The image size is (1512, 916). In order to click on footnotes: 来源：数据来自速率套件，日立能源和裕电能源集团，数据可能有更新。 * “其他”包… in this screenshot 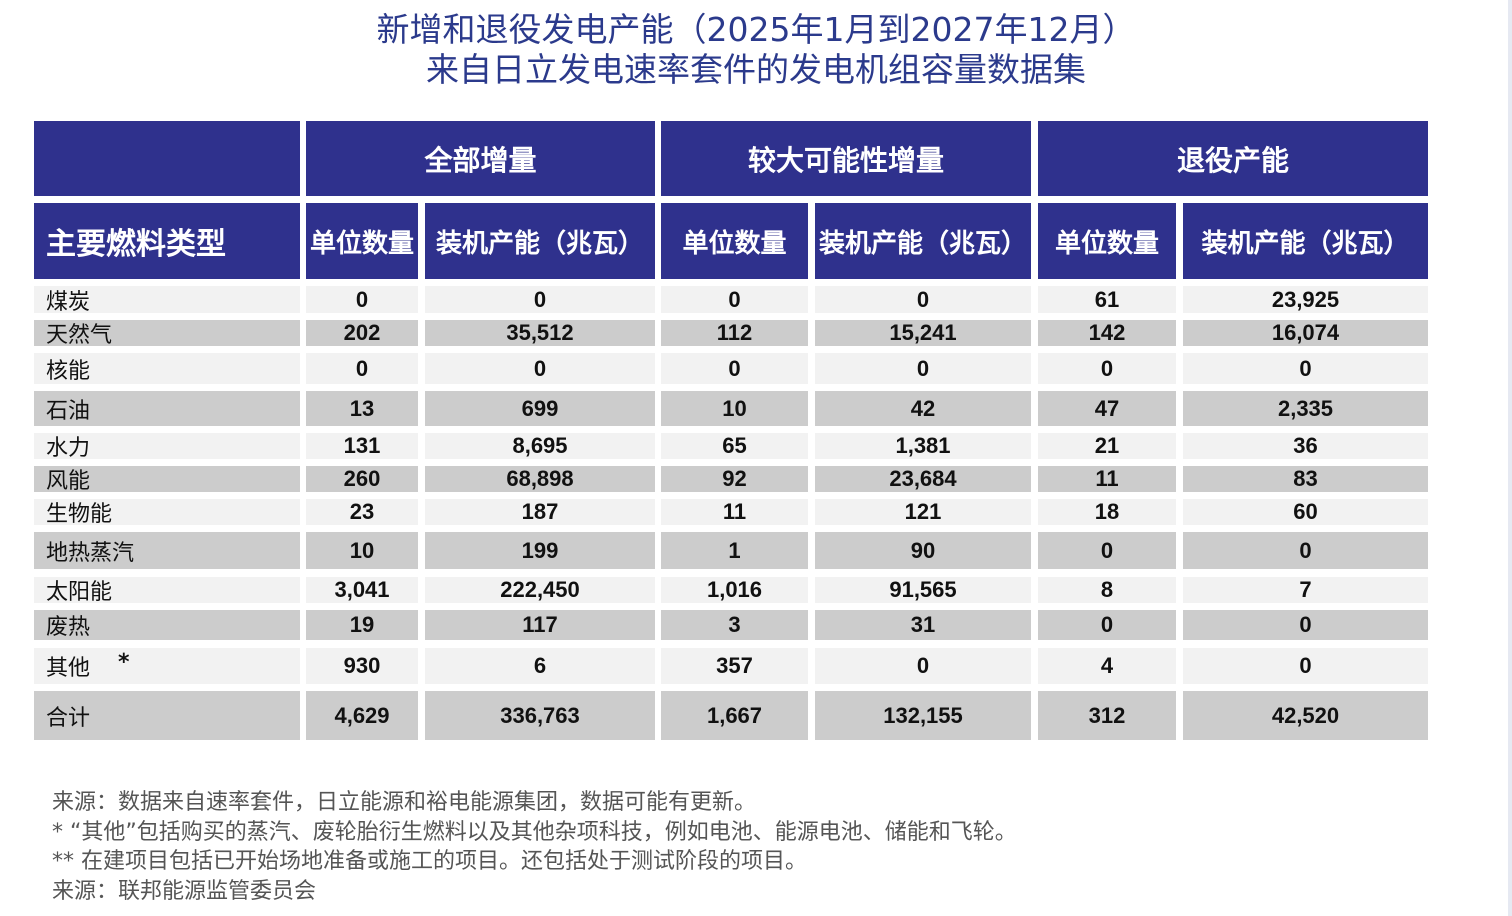, I will do `click(534, 847)`.